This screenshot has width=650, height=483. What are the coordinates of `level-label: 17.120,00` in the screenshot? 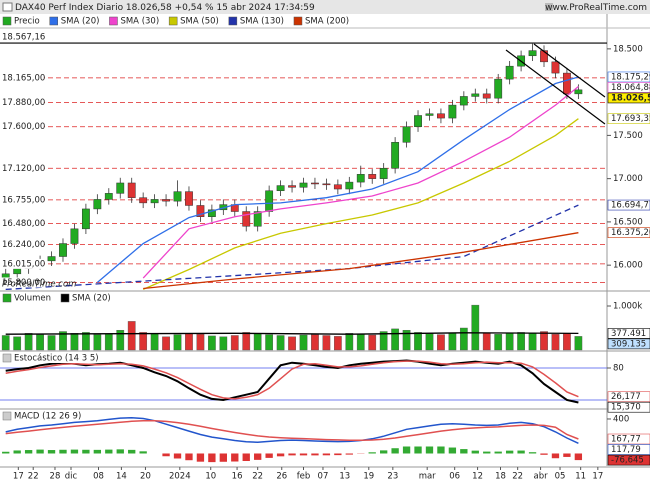 It's located at (23, 169).